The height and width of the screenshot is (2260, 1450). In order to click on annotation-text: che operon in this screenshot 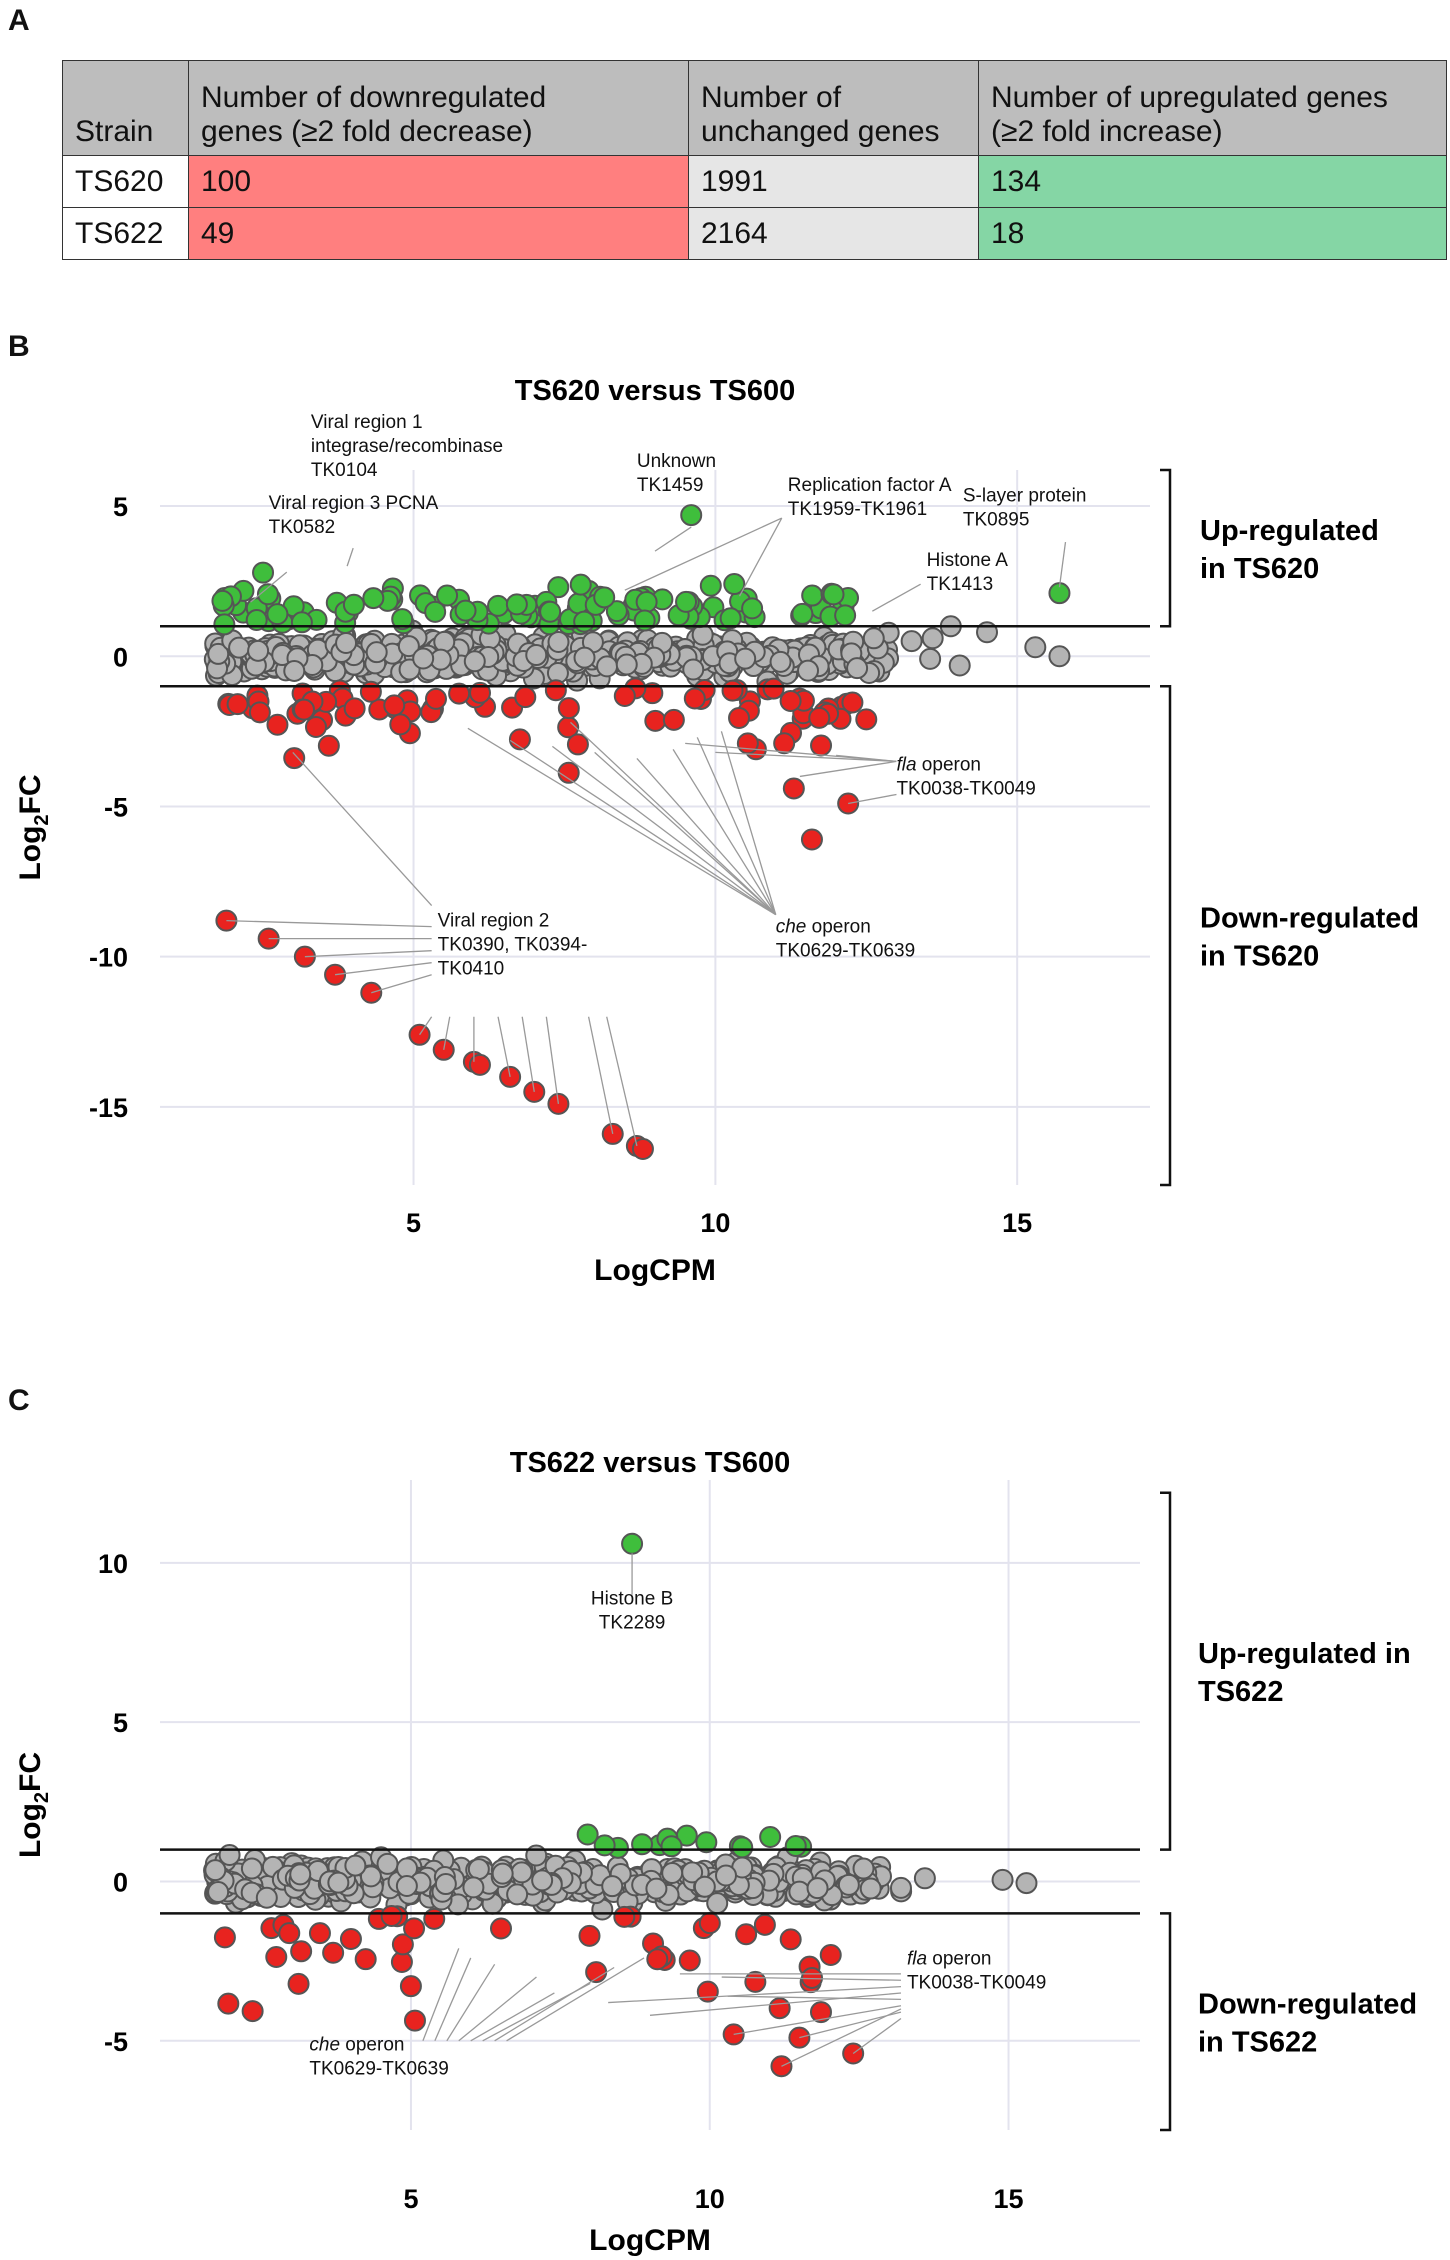, I will do `click(823, 927)`.